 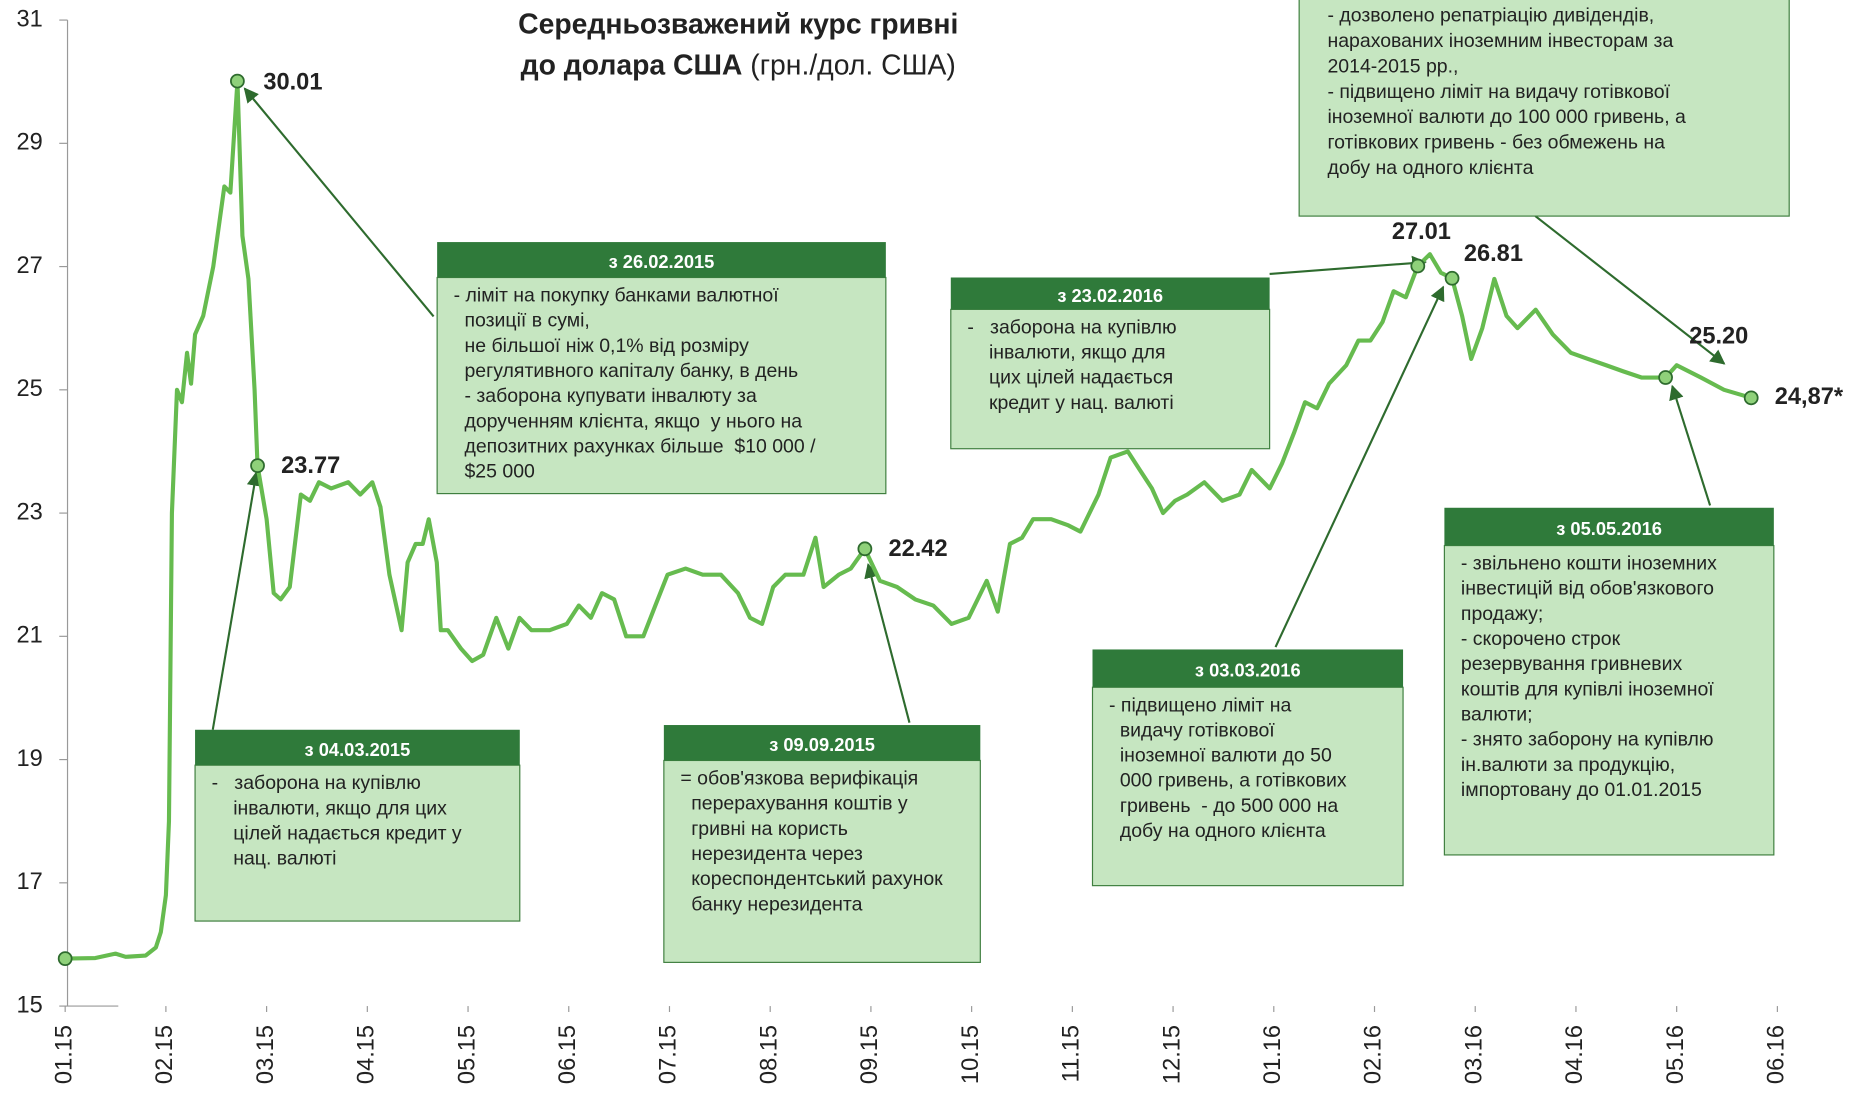 I want to click on note-line: видачу готівкової, so click(x=1192, y=730).